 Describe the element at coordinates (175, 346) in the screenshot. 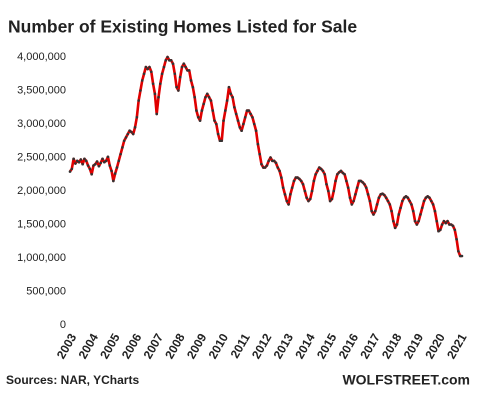

I see `x-tick-label: 2008` at that location.